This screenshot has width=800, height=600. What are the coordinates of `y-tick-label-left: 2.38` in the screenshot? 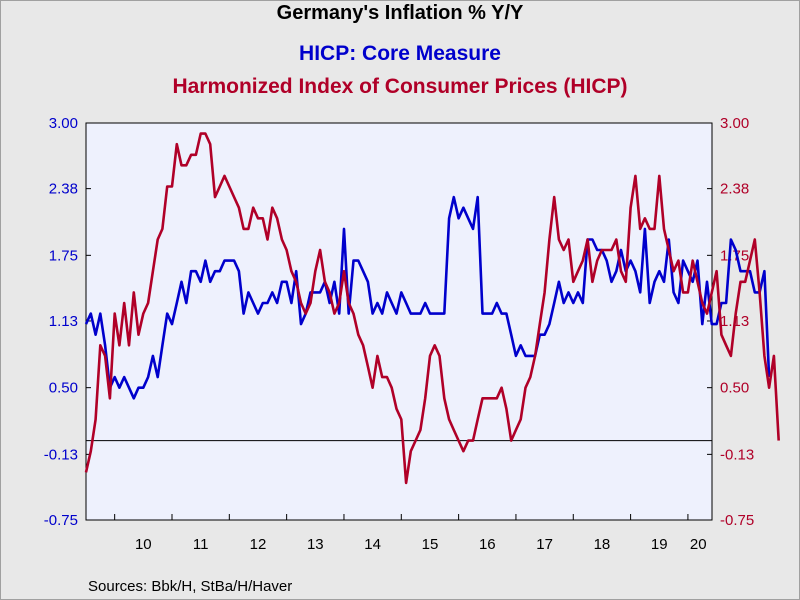 It's located at (63, 189).